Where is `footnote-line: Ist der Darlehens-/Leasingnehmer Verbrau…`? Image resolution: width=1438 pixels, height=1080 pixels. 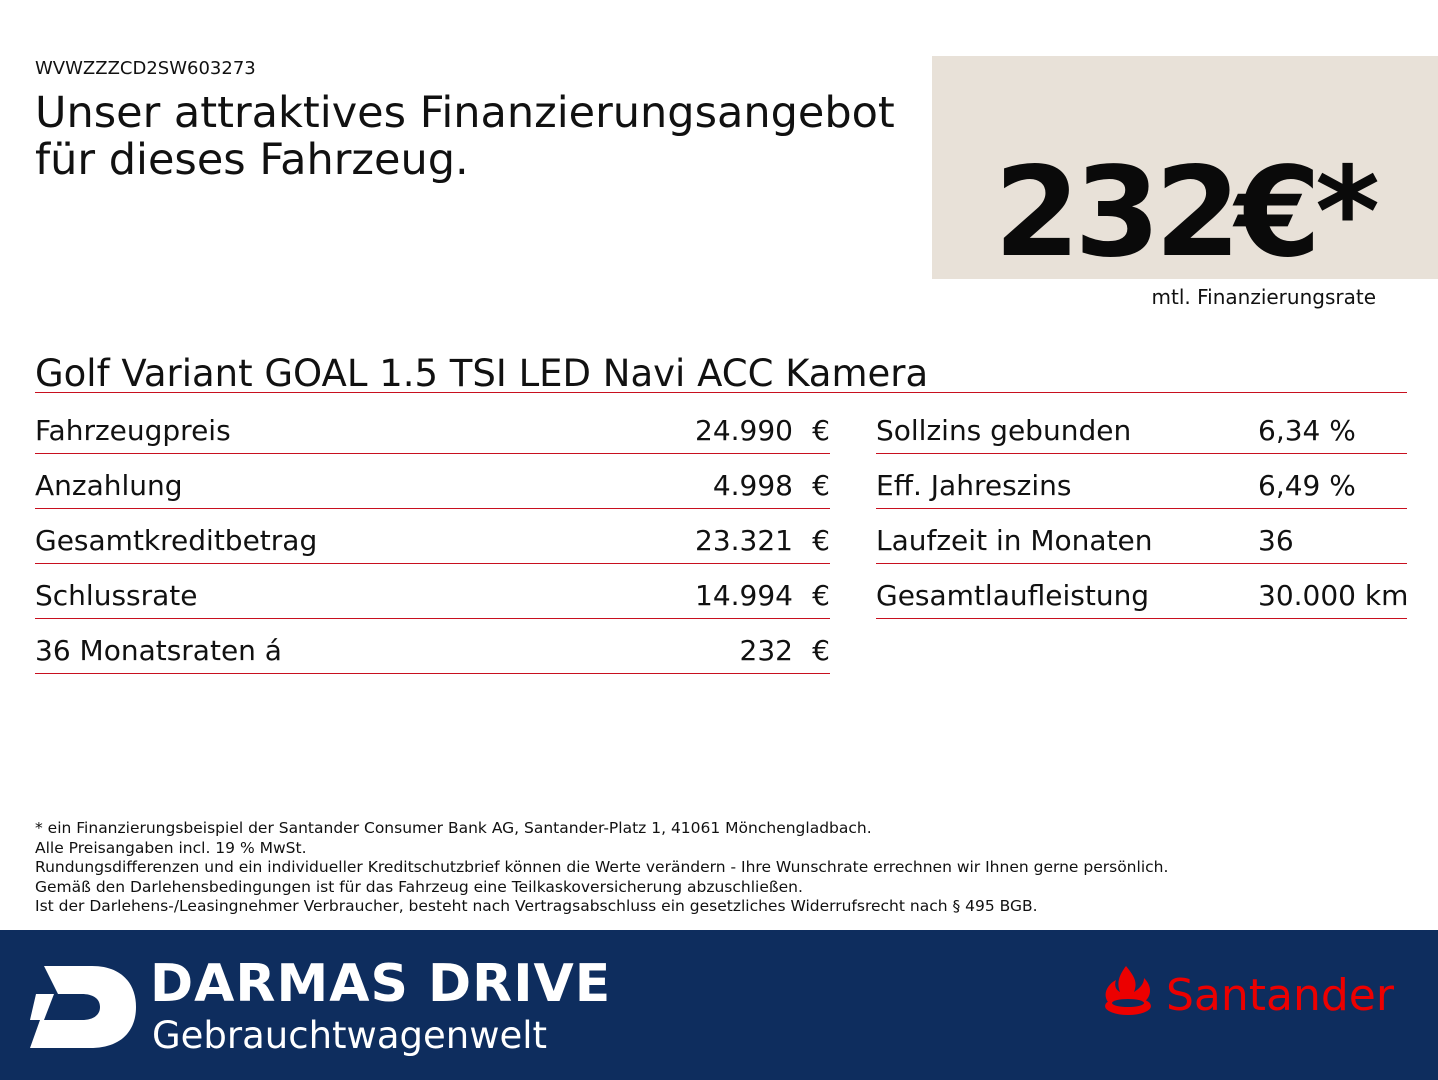 footnote-line: Ist der Darlehens-/Leasingnehmer Verbrau… is located at coordinates (536, 906).